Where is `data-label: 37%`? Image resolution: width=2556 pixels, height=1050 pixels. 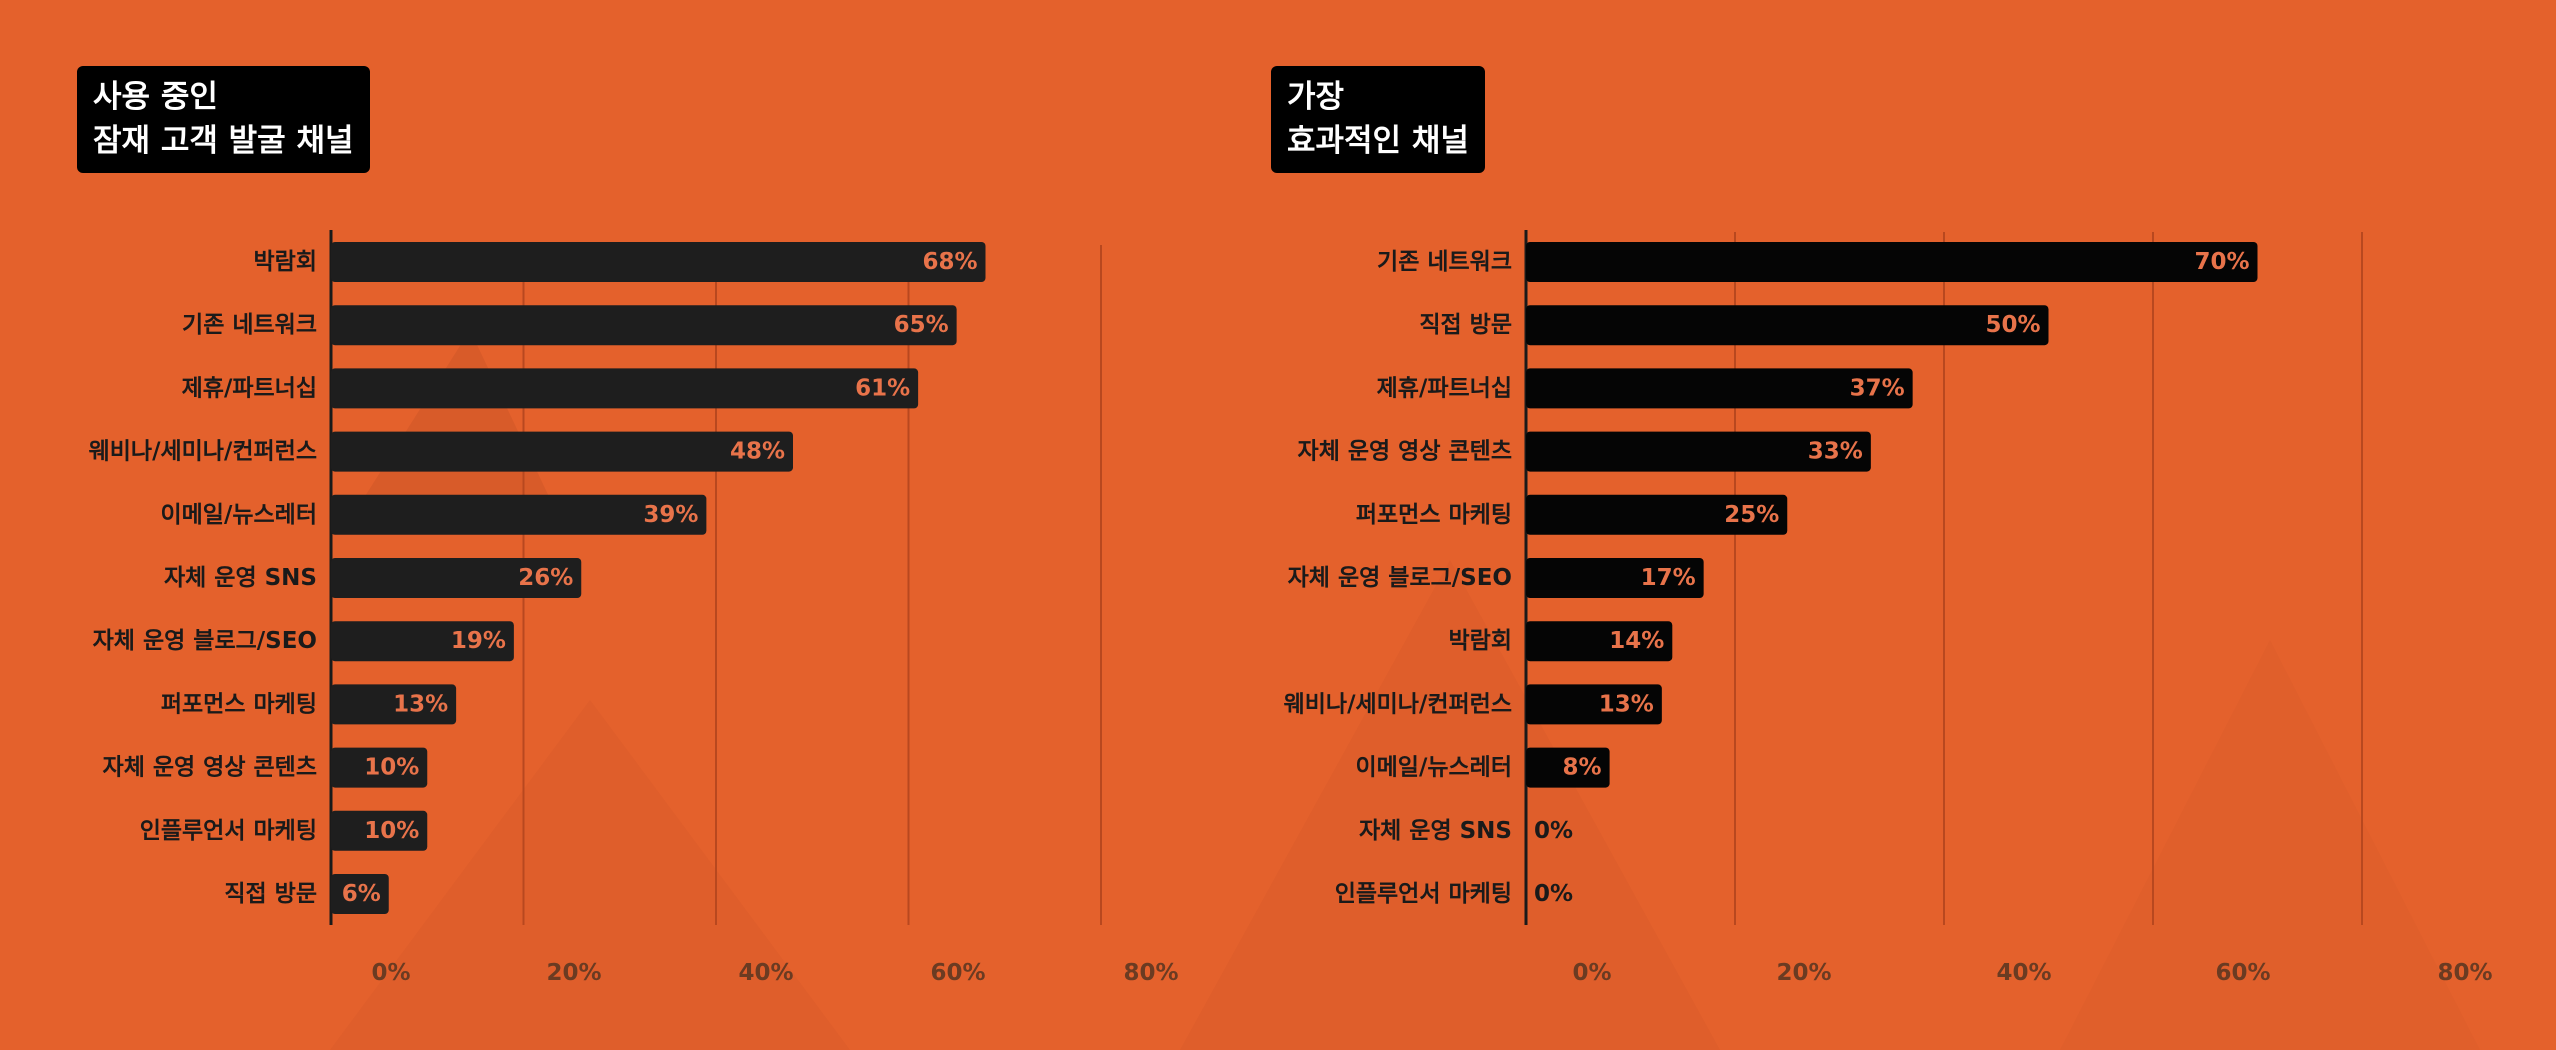
data-label: 37% is located at coordinates (1877, 388).